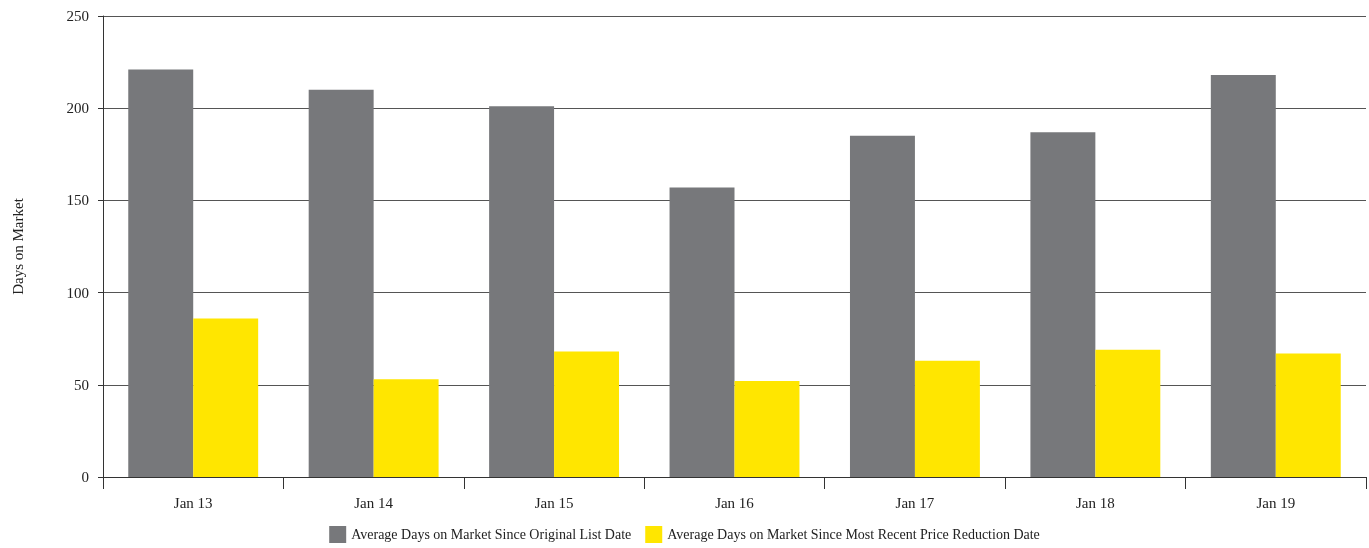  Describe the element at coordinates (374, 502) in the screenshot. I see `x-tick-label: Jan 14` at that location.